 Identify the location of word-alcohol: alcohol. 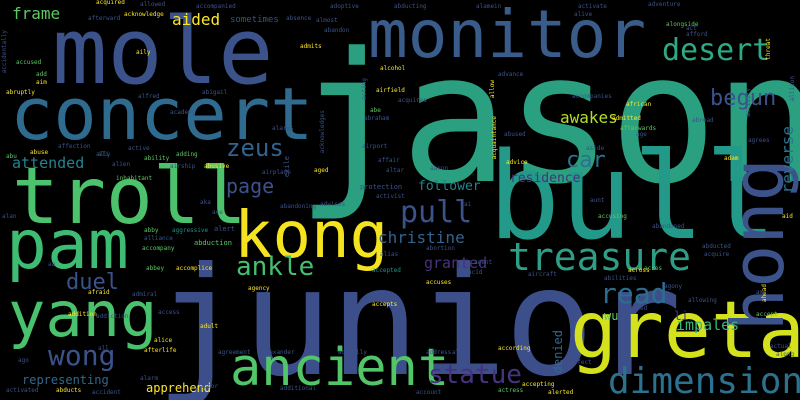
(393, 68).